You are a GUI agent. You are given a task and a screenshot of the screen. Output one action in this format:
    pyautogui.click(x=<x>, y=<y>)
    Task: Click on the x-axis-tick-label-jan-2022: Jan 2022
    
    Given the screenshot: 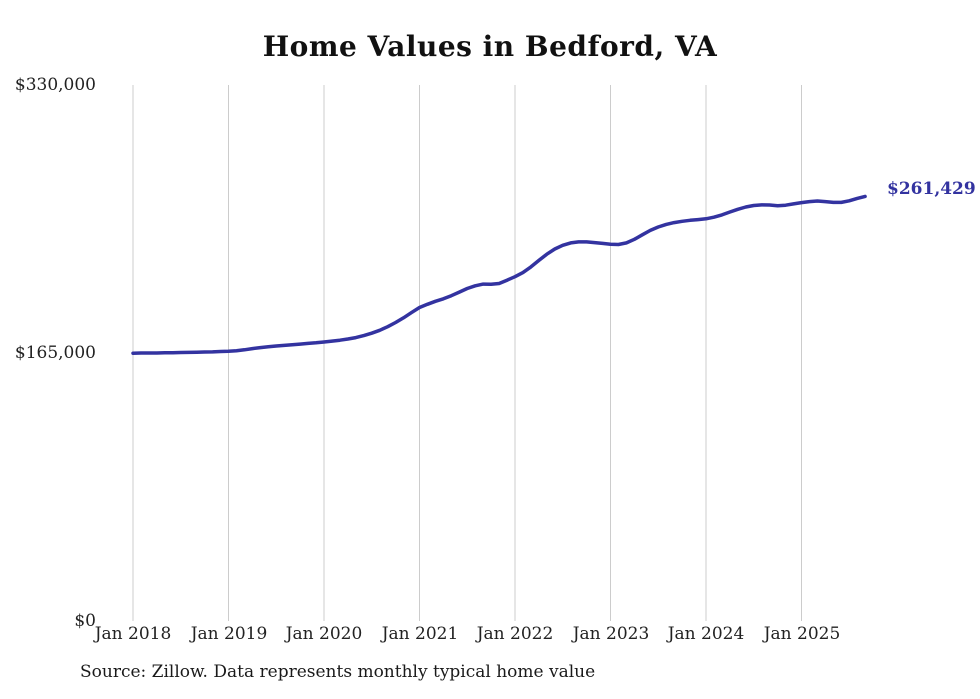 What is the action you would take?
    pyautogui.click(x=515, y=634)
    